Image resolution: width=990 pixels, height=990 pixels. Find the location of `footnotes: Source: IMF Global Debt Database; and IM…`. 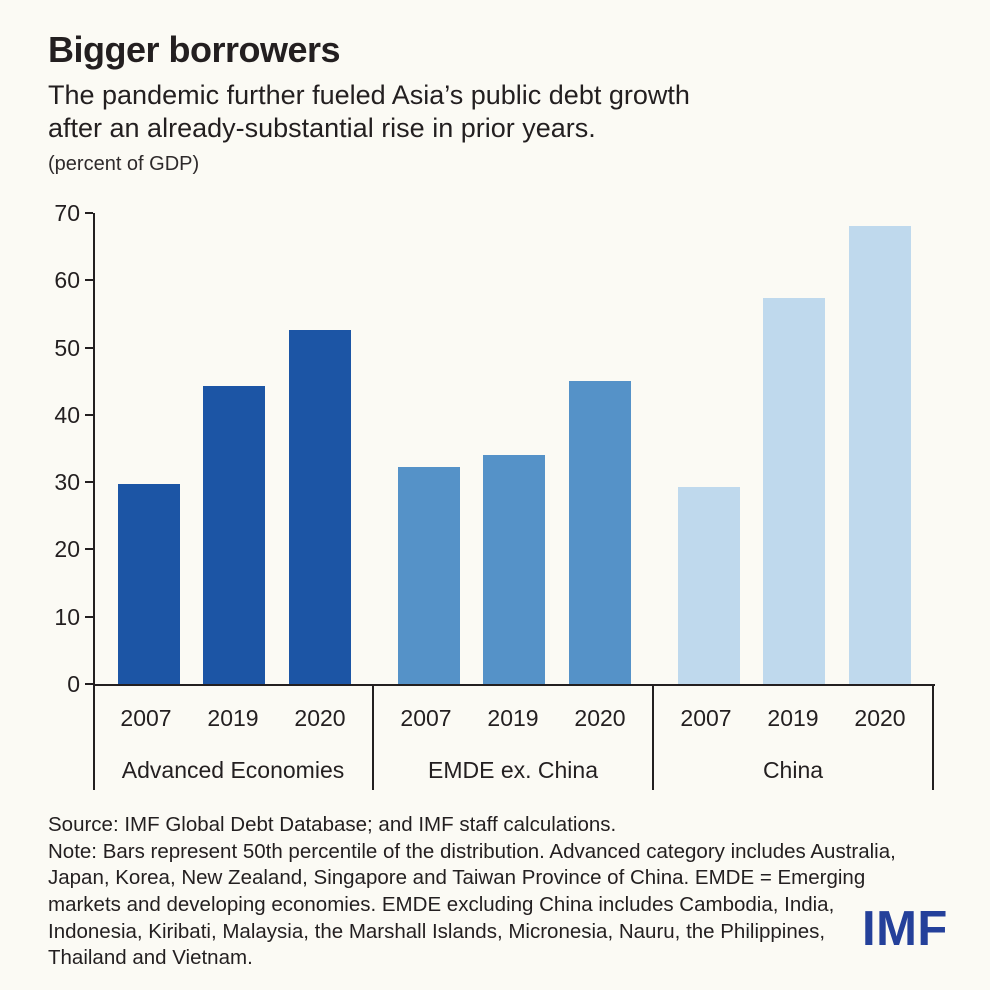

footnotes: Source: IMF Global Debt Database; and IM… is located at coordinates (498, 892).